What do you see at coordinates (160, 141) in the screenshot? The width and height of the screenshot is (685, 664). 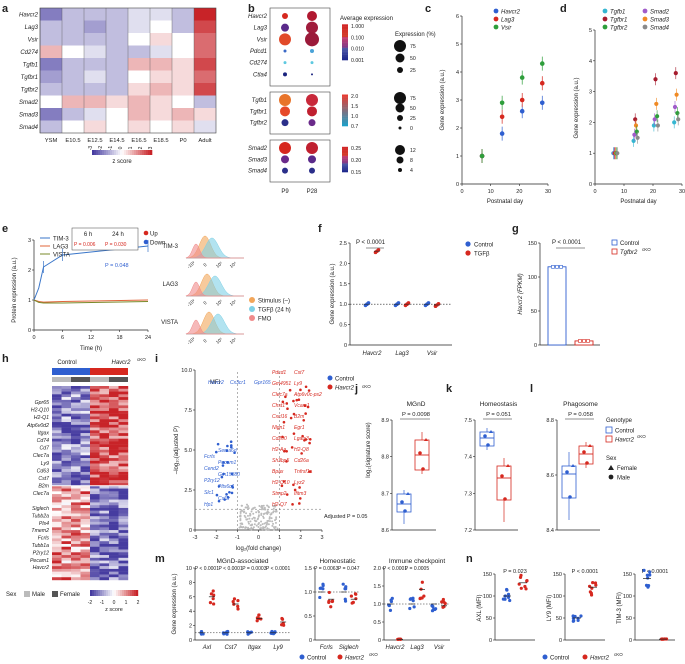 I see `heatmap-col-label: E18.5` at bounding box center [160, 141].